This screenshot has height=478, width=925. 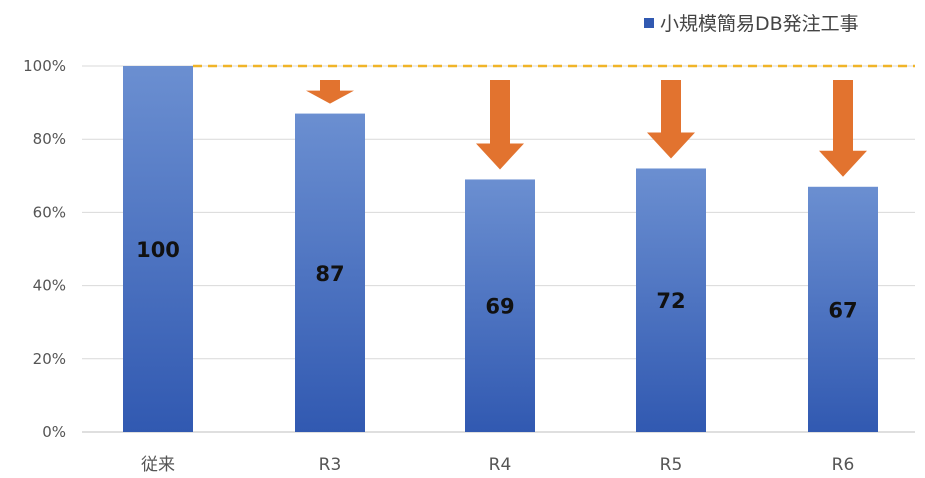 What do you see at coordinates (158, 465) in the screenshot?
I see `category-label: 従来` at bounding box center [158, 465].